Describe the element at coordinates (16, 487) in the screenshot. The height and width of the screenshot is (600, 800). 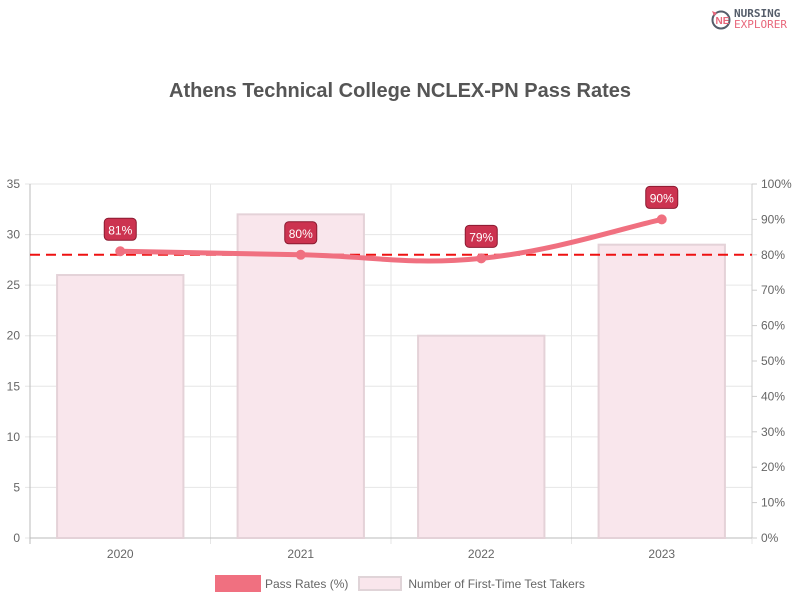
I see `y-left-tick: 5` at that location.